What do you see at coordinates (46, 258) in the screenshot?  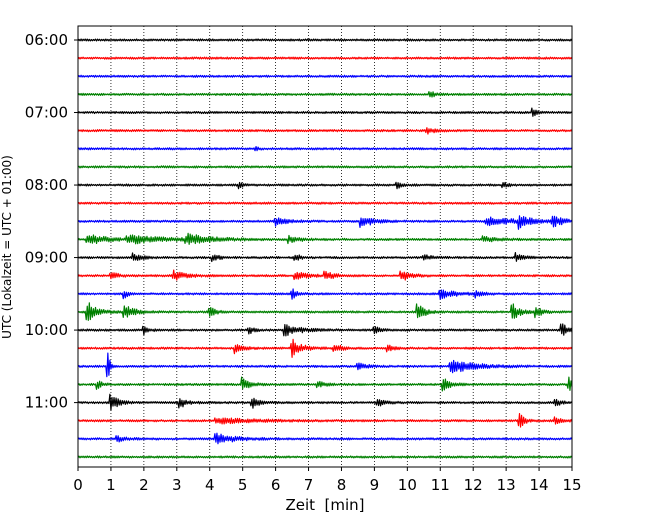 I see `y-tick-label: 09:00` at bounding box center [46, 258].